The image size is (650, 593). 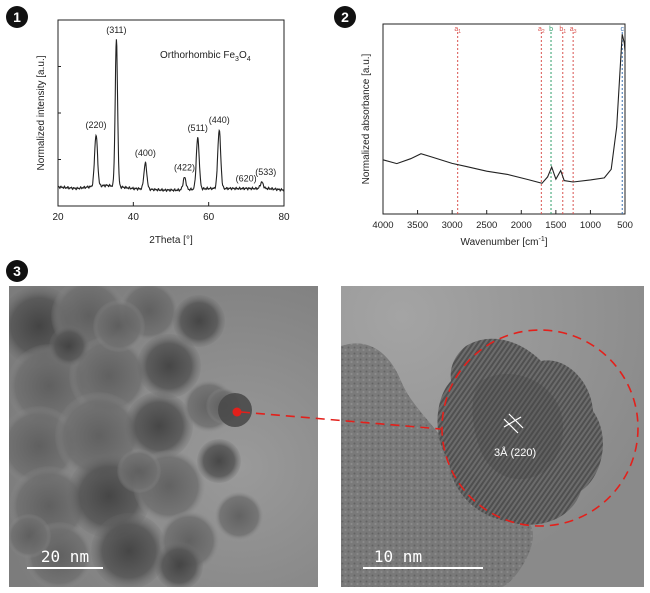 What do you see at coordinates (398, 556) in the screenshot?
I see `scale-bar-10nm-label: 10 nm` at bounding box center [398, 556].